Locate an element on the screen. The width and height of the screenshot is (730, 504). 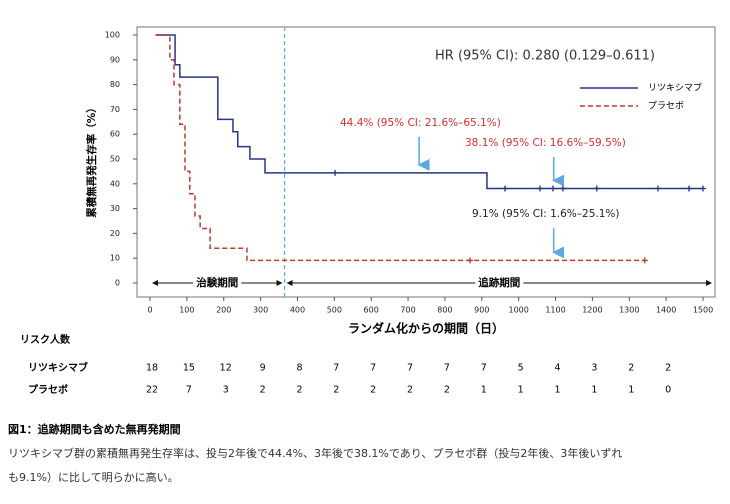
y-tick-label: 10 is located at coordinates (115, 258).